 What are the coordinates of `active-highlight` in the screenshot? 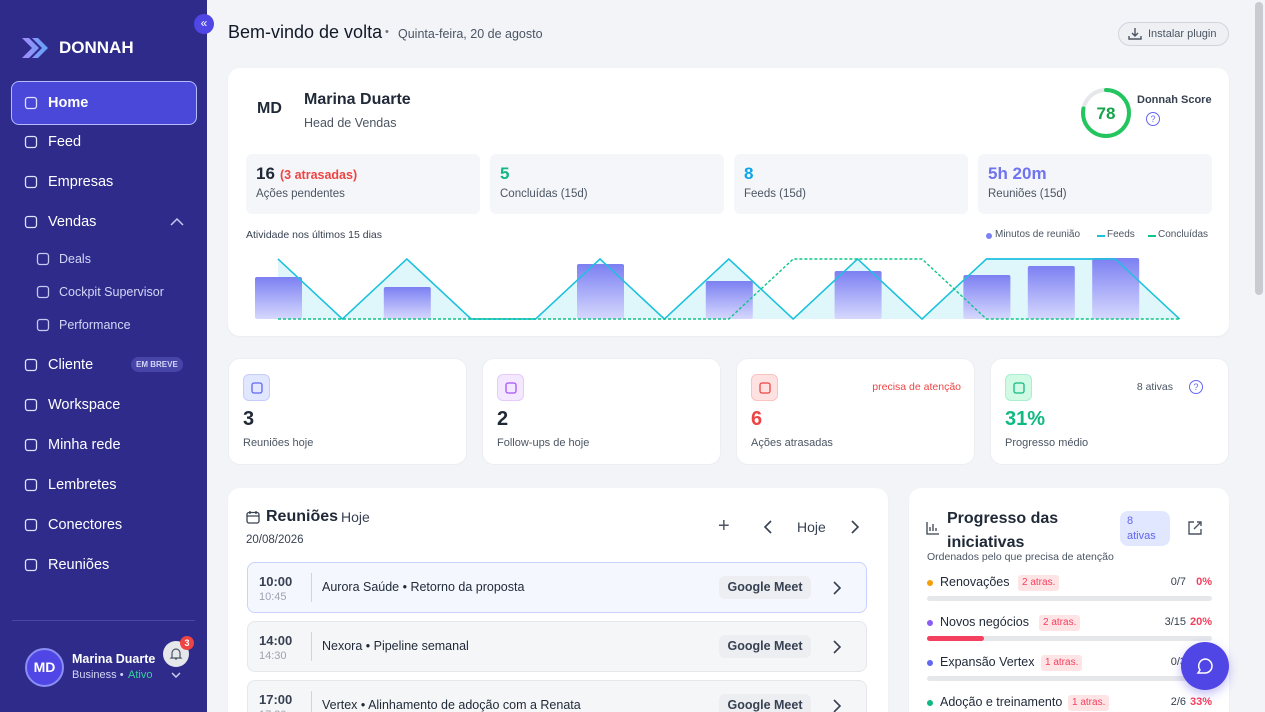 It's located at (104, 103).